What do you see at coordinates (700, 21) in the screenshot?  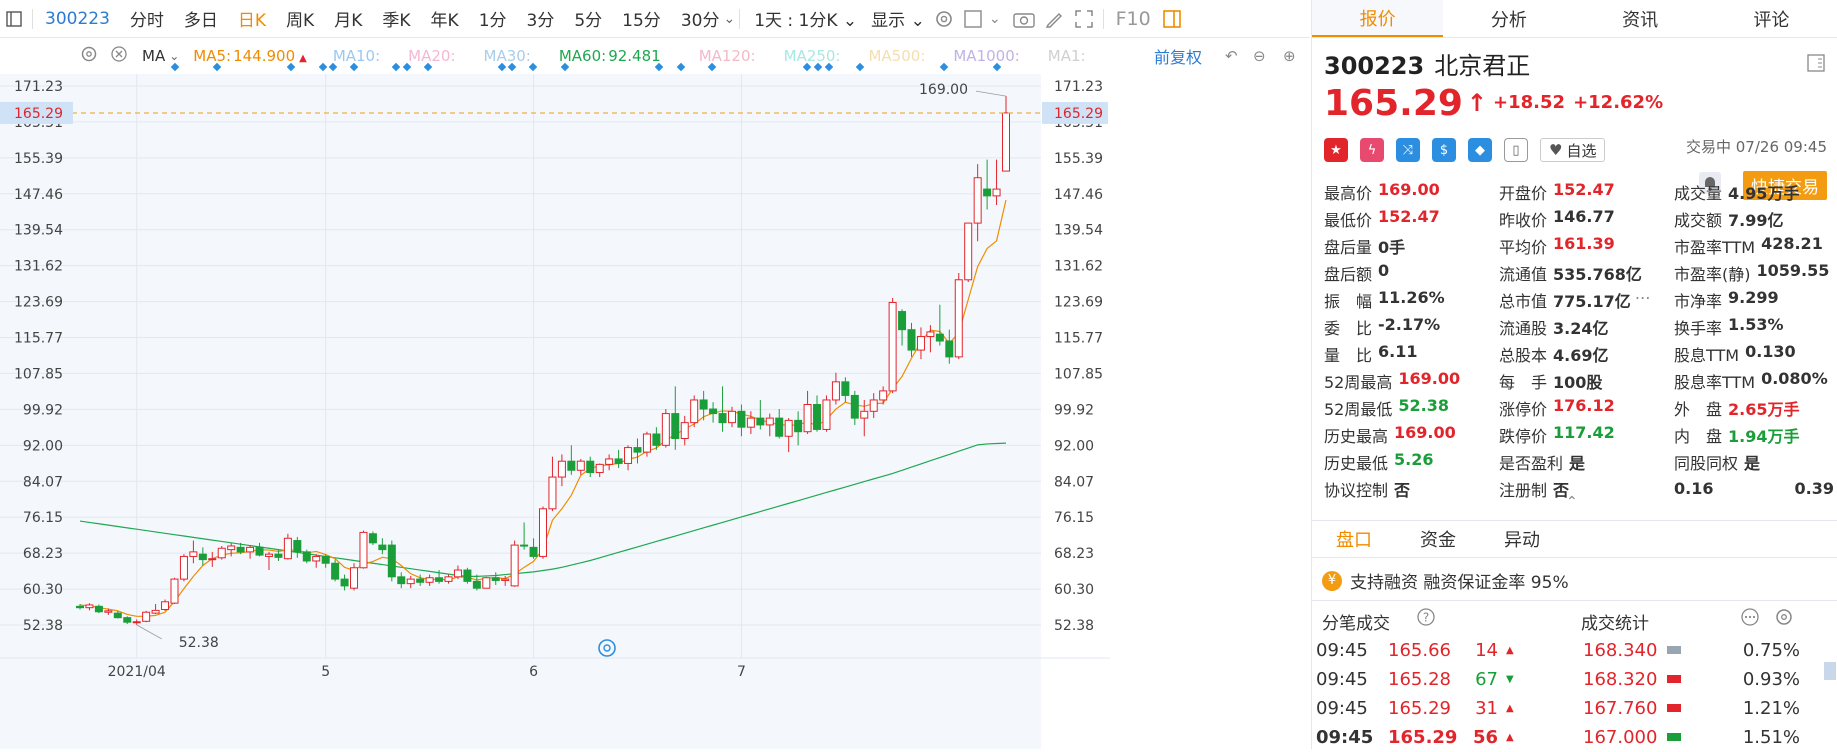 I see `period-tab: 30分` at bounding box center [700, 21].